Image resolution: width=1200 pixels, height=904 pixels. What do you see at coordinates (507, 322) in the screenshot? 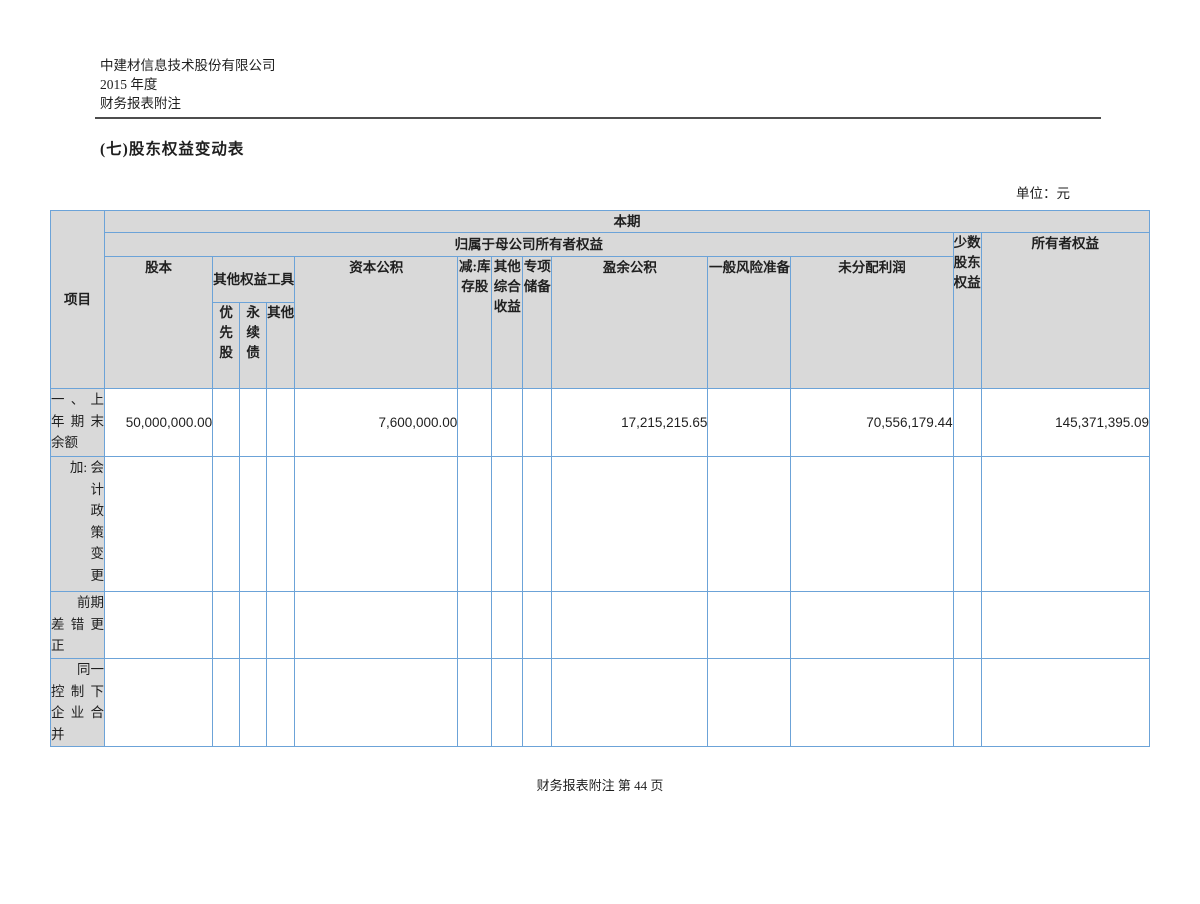
I see `header-cell-other-comprehensive-income: 其他综合收益` at bounding box center [507, 322].